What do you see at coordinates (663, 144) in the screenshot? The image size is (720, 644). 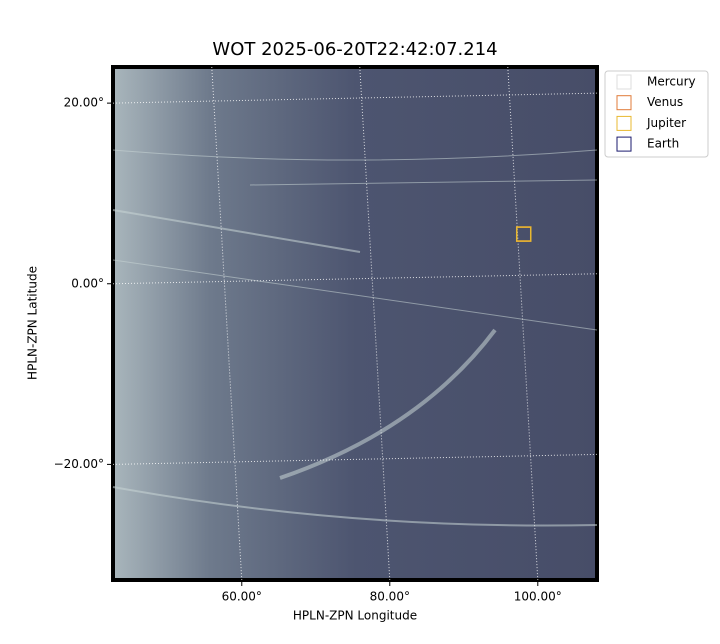 I see `legend-label: Earth` at bounding box center [663, 144].